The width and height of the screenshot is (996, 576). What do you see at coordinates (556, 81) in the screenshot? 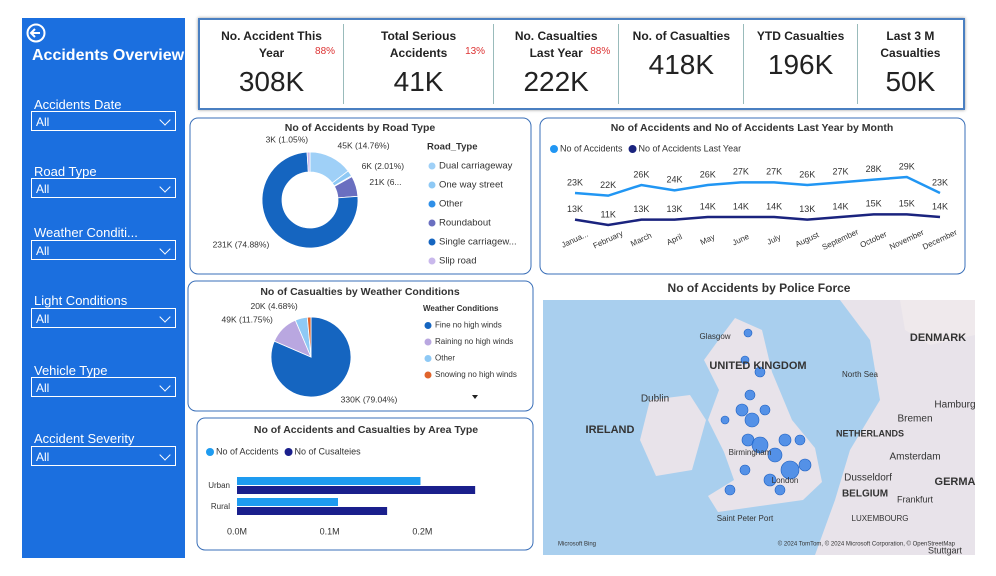
I see `kpi-value: 222K` at bounding box center [556, 81].